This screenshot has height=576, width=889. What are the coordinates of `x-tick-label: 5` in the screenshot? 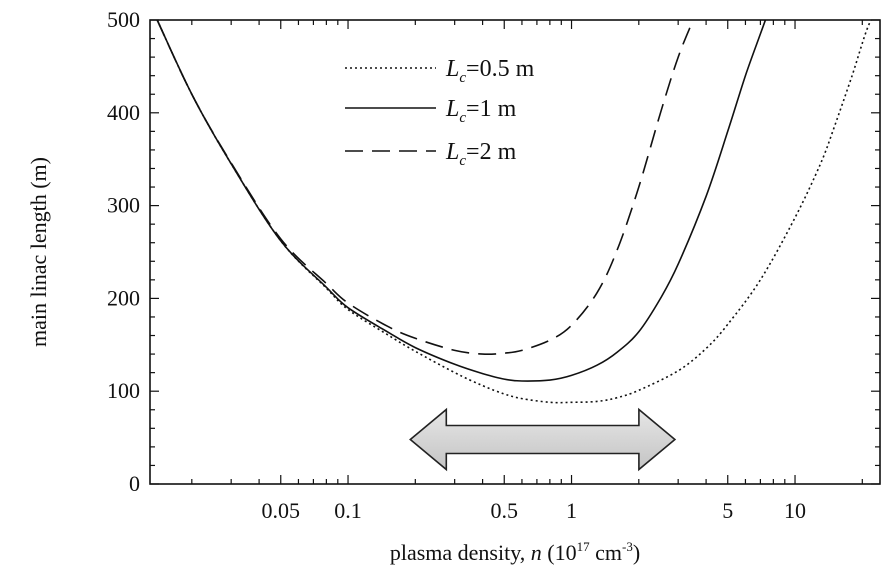 It's located at (727, 510).